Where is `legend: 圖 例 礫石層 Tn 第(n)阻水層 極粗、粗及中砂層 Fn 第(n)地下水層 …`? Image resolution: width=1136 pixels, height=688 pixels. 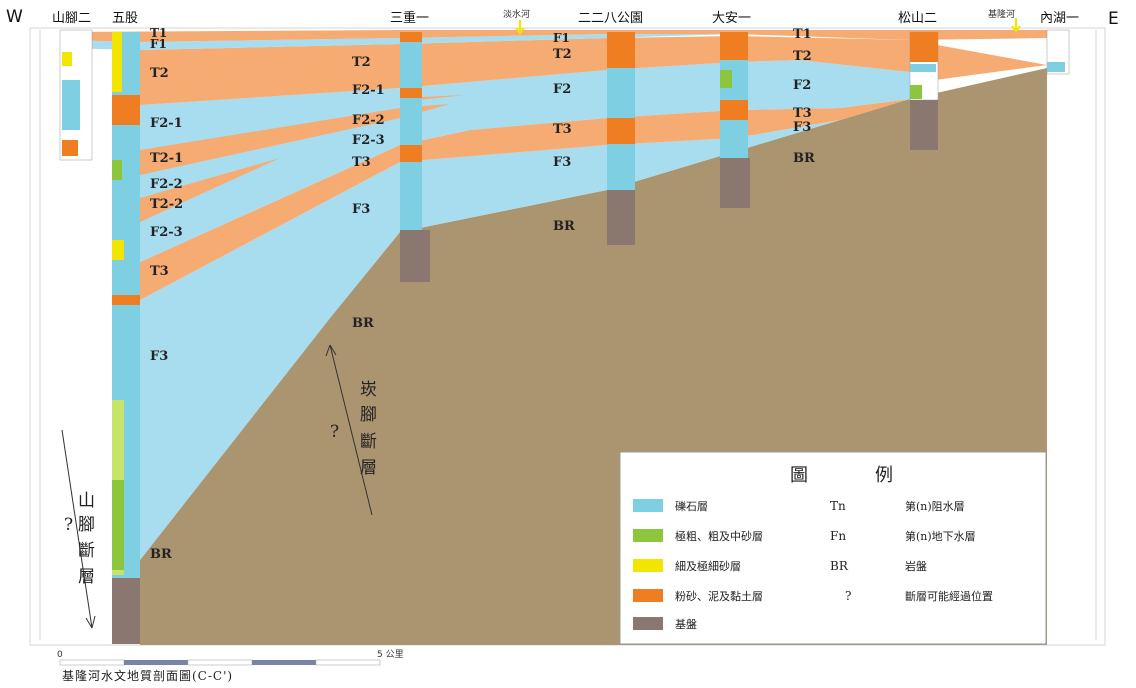
legend: 圖 例 礫石層 Tn 第(n)阻水層 極粗、粗及中砂層 Fn 第(n)地下水層 … is located at coordinates (833, 548).